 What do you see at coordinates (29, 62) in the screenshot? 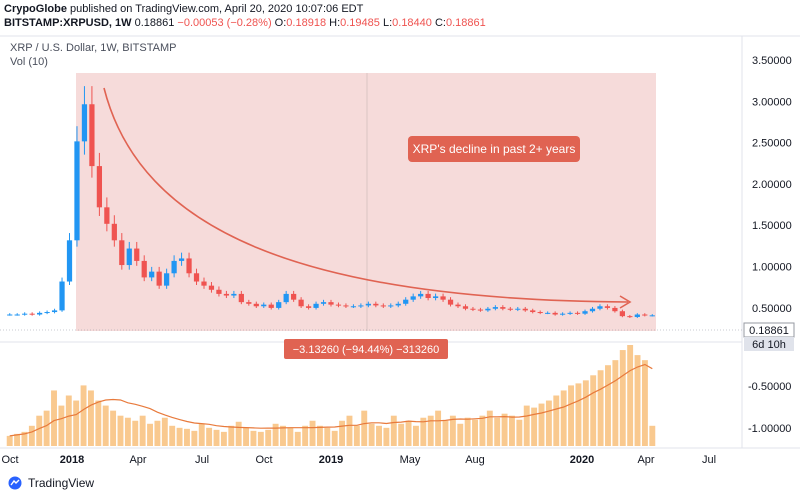
I see `volume-legend: Vol (10)` at bounding box center [29, 62].